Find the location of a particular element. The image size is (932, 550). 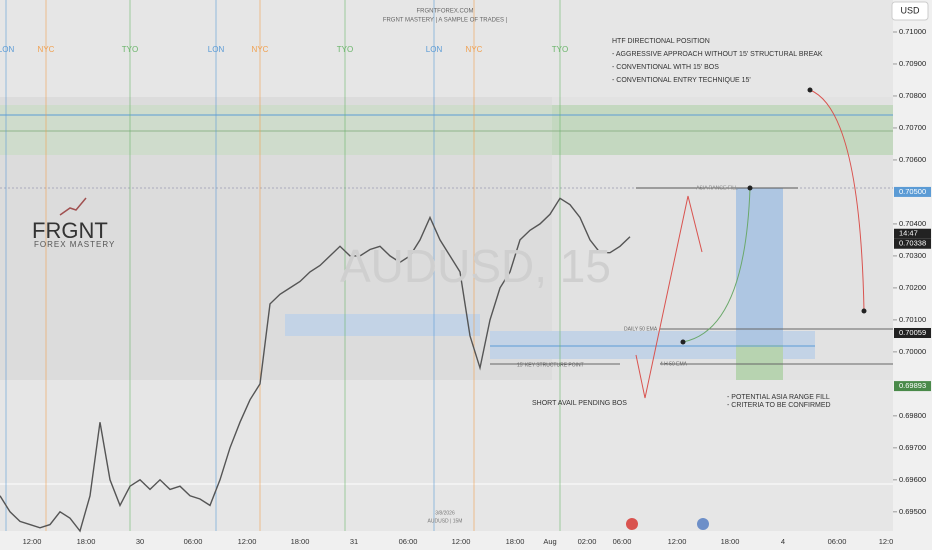

note: HTF DIRECTIONAL POSITION is located at coordinates (661, 41).